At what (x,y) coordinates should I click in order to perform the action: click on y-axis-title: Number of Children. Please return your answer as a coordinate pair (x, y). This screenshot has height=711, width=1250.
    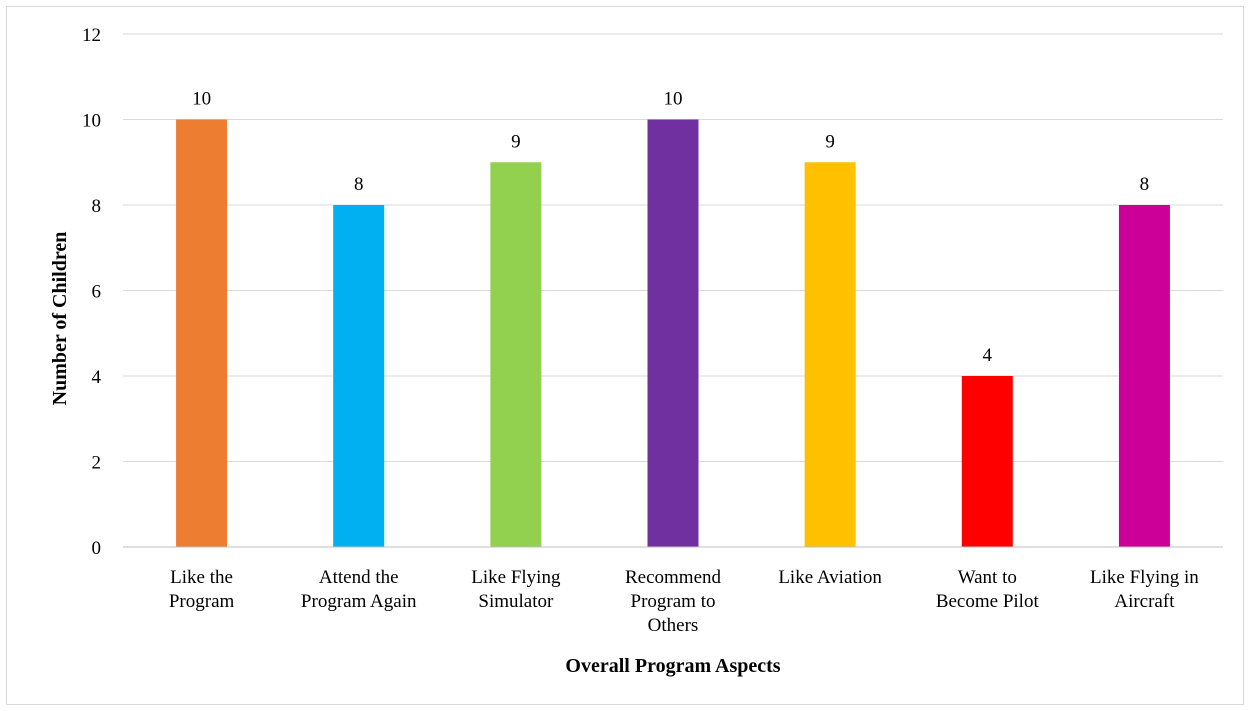
    Looking at the image, I should click on (60, 319).